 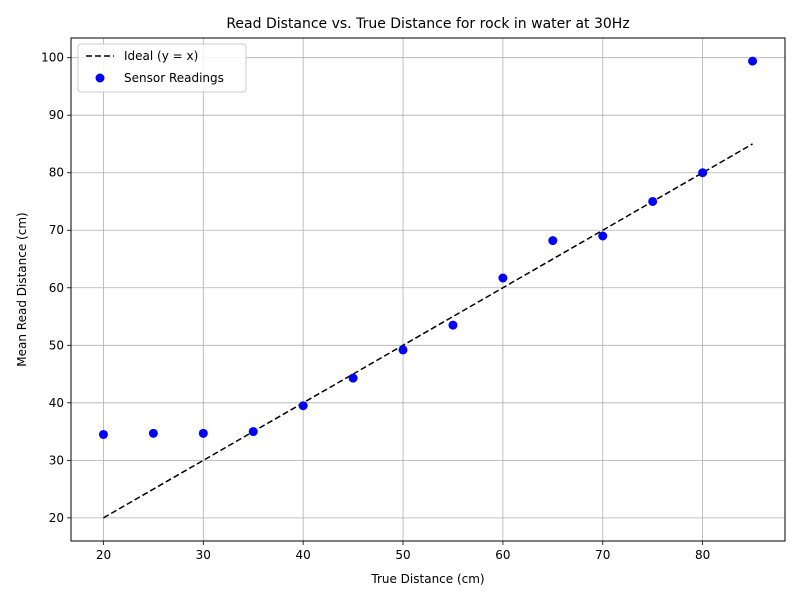 I want to click on y-tick-label: 50, so click(x=56, y=345).